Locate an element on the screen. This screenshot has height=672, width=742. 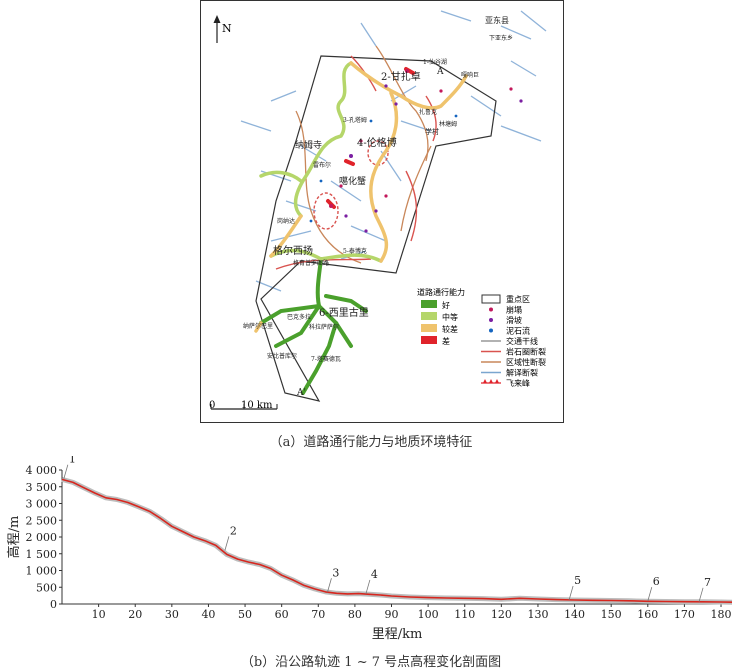
point-label: 2 is located at coordinates (233, 530).